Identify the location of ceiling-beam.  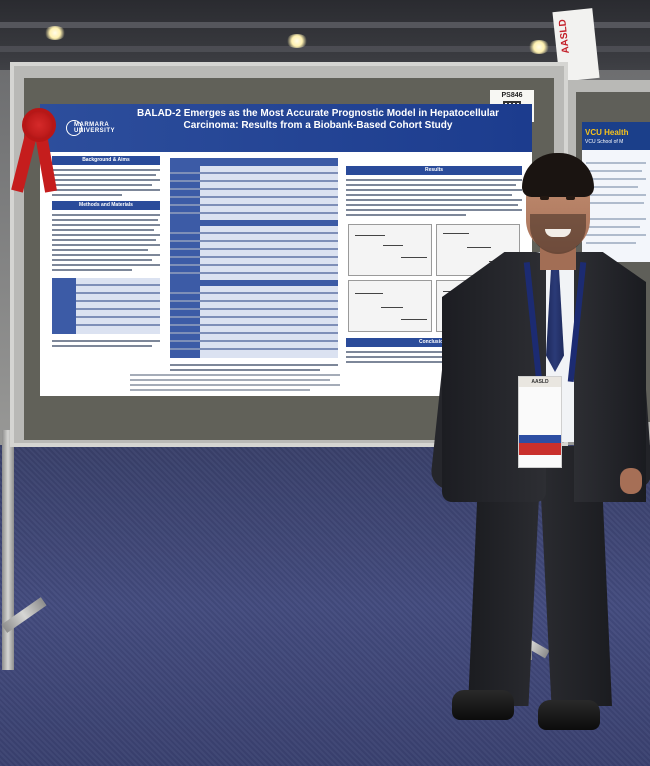
(325, 25).